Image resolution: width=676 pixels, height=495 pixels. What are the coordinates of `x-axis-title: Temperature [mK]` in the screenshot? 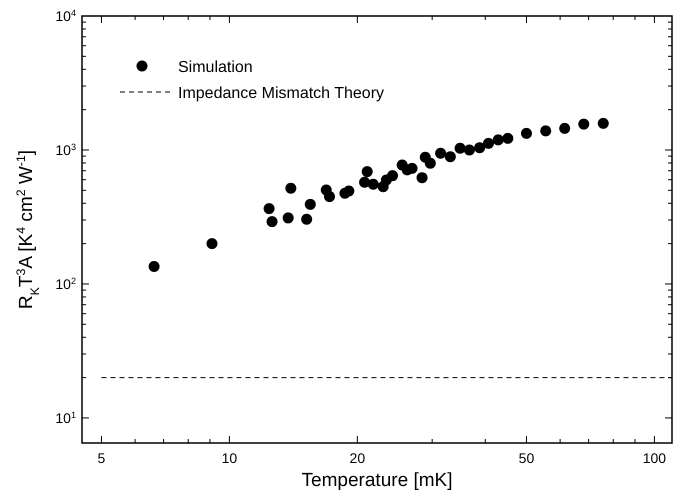 It's located at (377, 480).